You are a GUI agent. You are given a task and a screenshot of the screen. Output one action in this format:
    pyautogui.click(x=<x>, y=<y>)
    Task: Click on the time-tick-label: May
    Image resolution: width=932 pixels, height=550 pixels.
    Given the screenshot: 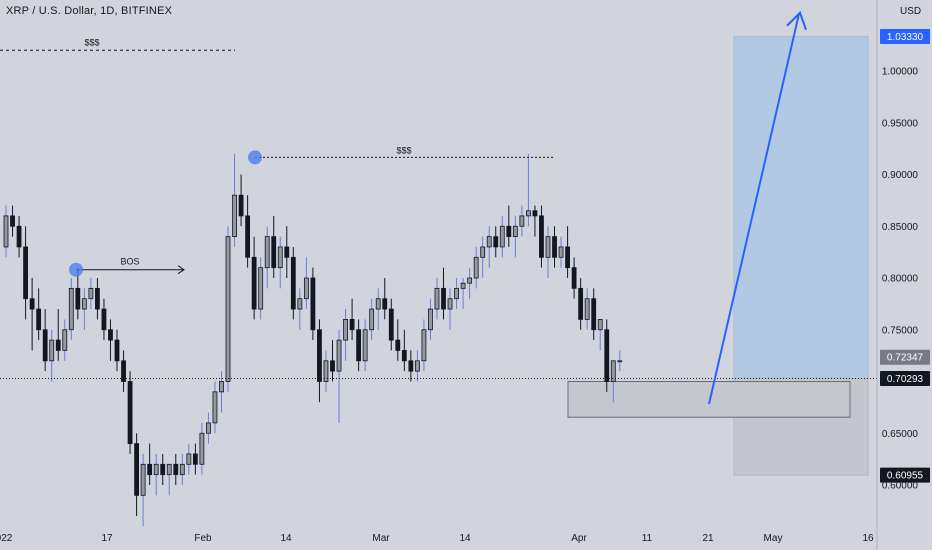 What is the action you would take?
    pyautogui.click(x=773, y=538)
    